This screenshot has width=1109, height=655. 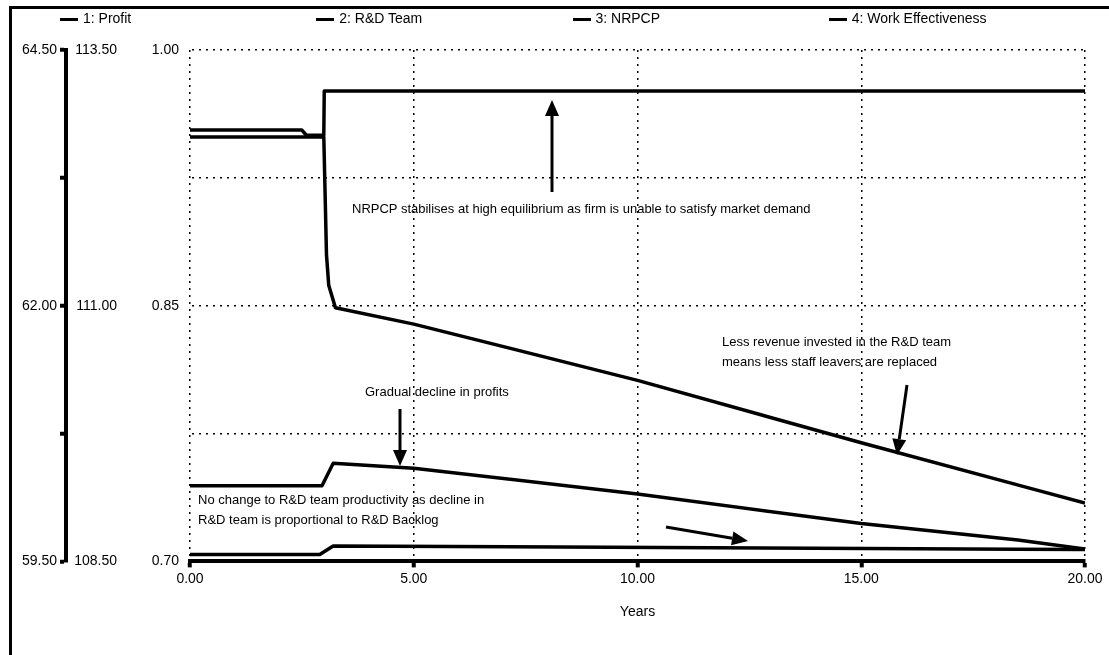 What do you see at coordinates (414, 577) in the screenshot?
I see `x-tick-label: 5.00` at bounding box center [414, 577].